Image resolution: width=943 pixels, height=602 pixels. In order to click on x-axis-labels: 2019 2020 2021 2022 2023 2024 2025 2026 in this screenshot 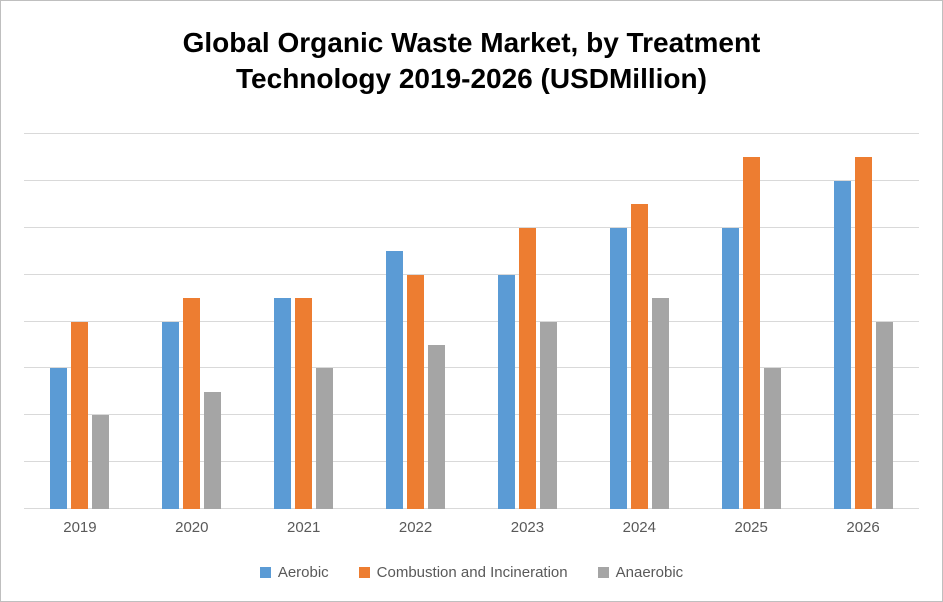, I will do `click(471, 530)`.